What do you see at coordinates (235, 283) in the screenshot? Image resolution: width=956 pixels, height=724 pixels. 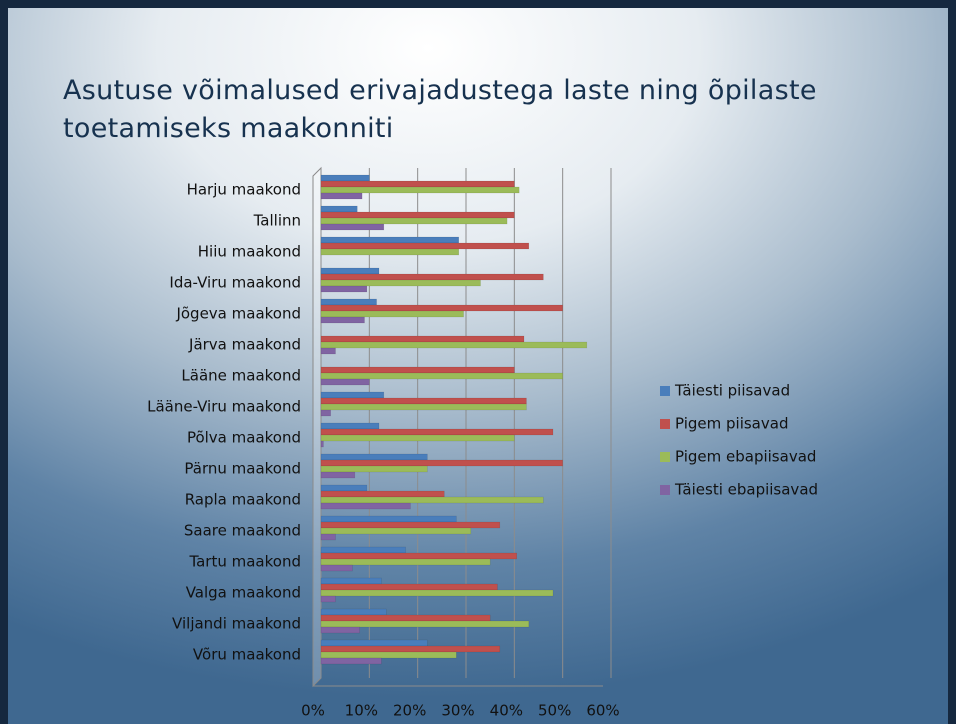 I see `y-tick-label: Ida-Viru maakond` at bounding box center [235, 283].